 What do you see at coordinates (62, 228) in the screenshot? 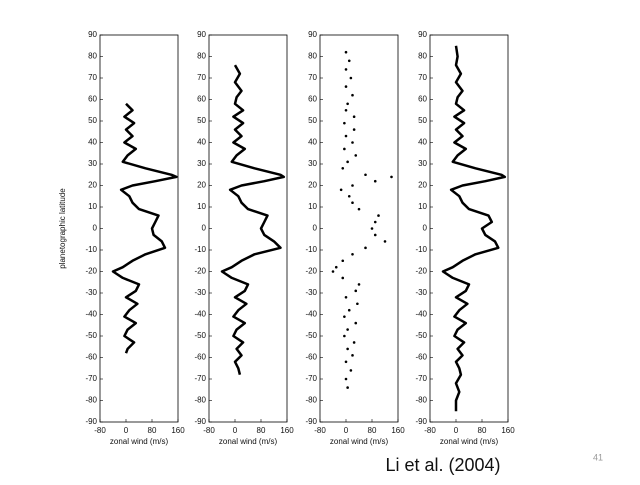
I see `y-axis-label: planetographic latitude` at bounding box center [62, 228].